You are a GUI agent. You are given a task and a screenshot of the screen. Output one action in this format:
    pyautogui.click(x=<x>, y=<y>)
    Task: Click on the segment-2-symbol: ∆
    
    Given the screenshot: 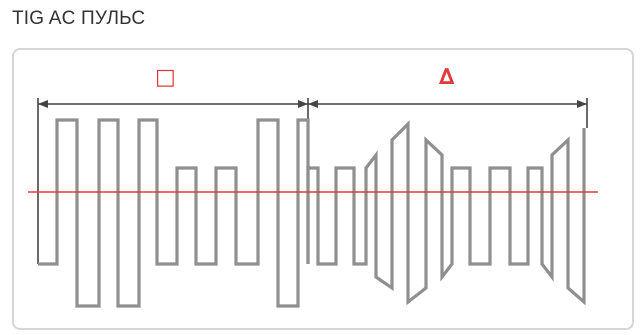 What is the action you would take?
    pyautogui.click(x=447, y=77)
    